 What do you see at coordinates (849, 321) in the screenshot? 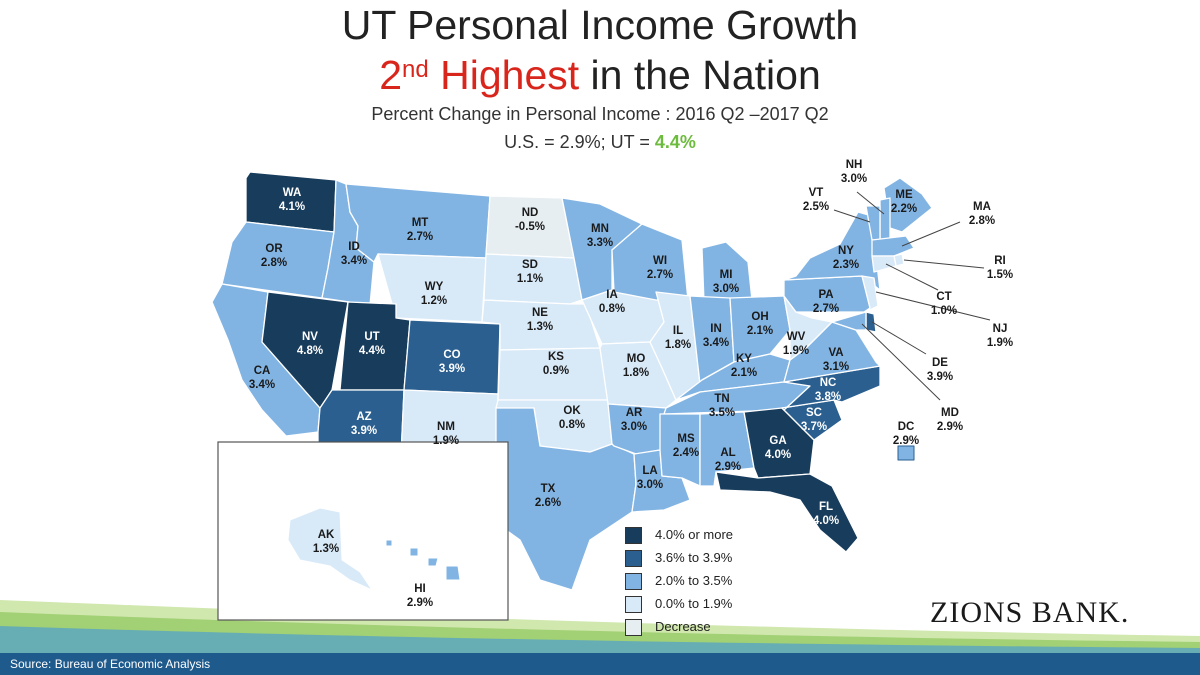
I see `state-md` at bounding box center [849, 321].